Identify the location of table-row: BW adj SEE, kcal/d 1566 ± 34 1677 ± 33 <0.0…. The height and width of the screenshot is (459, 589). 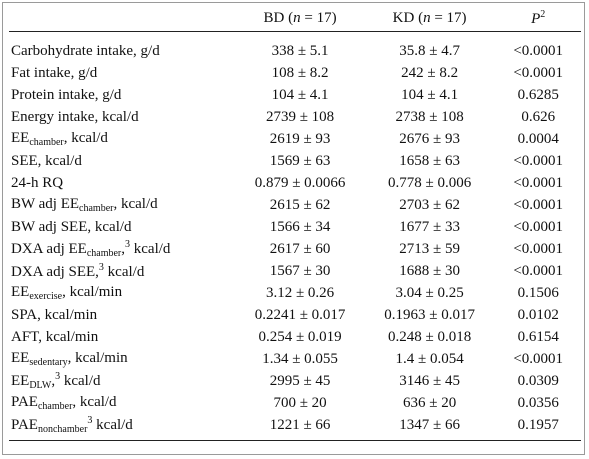
(295, 227).